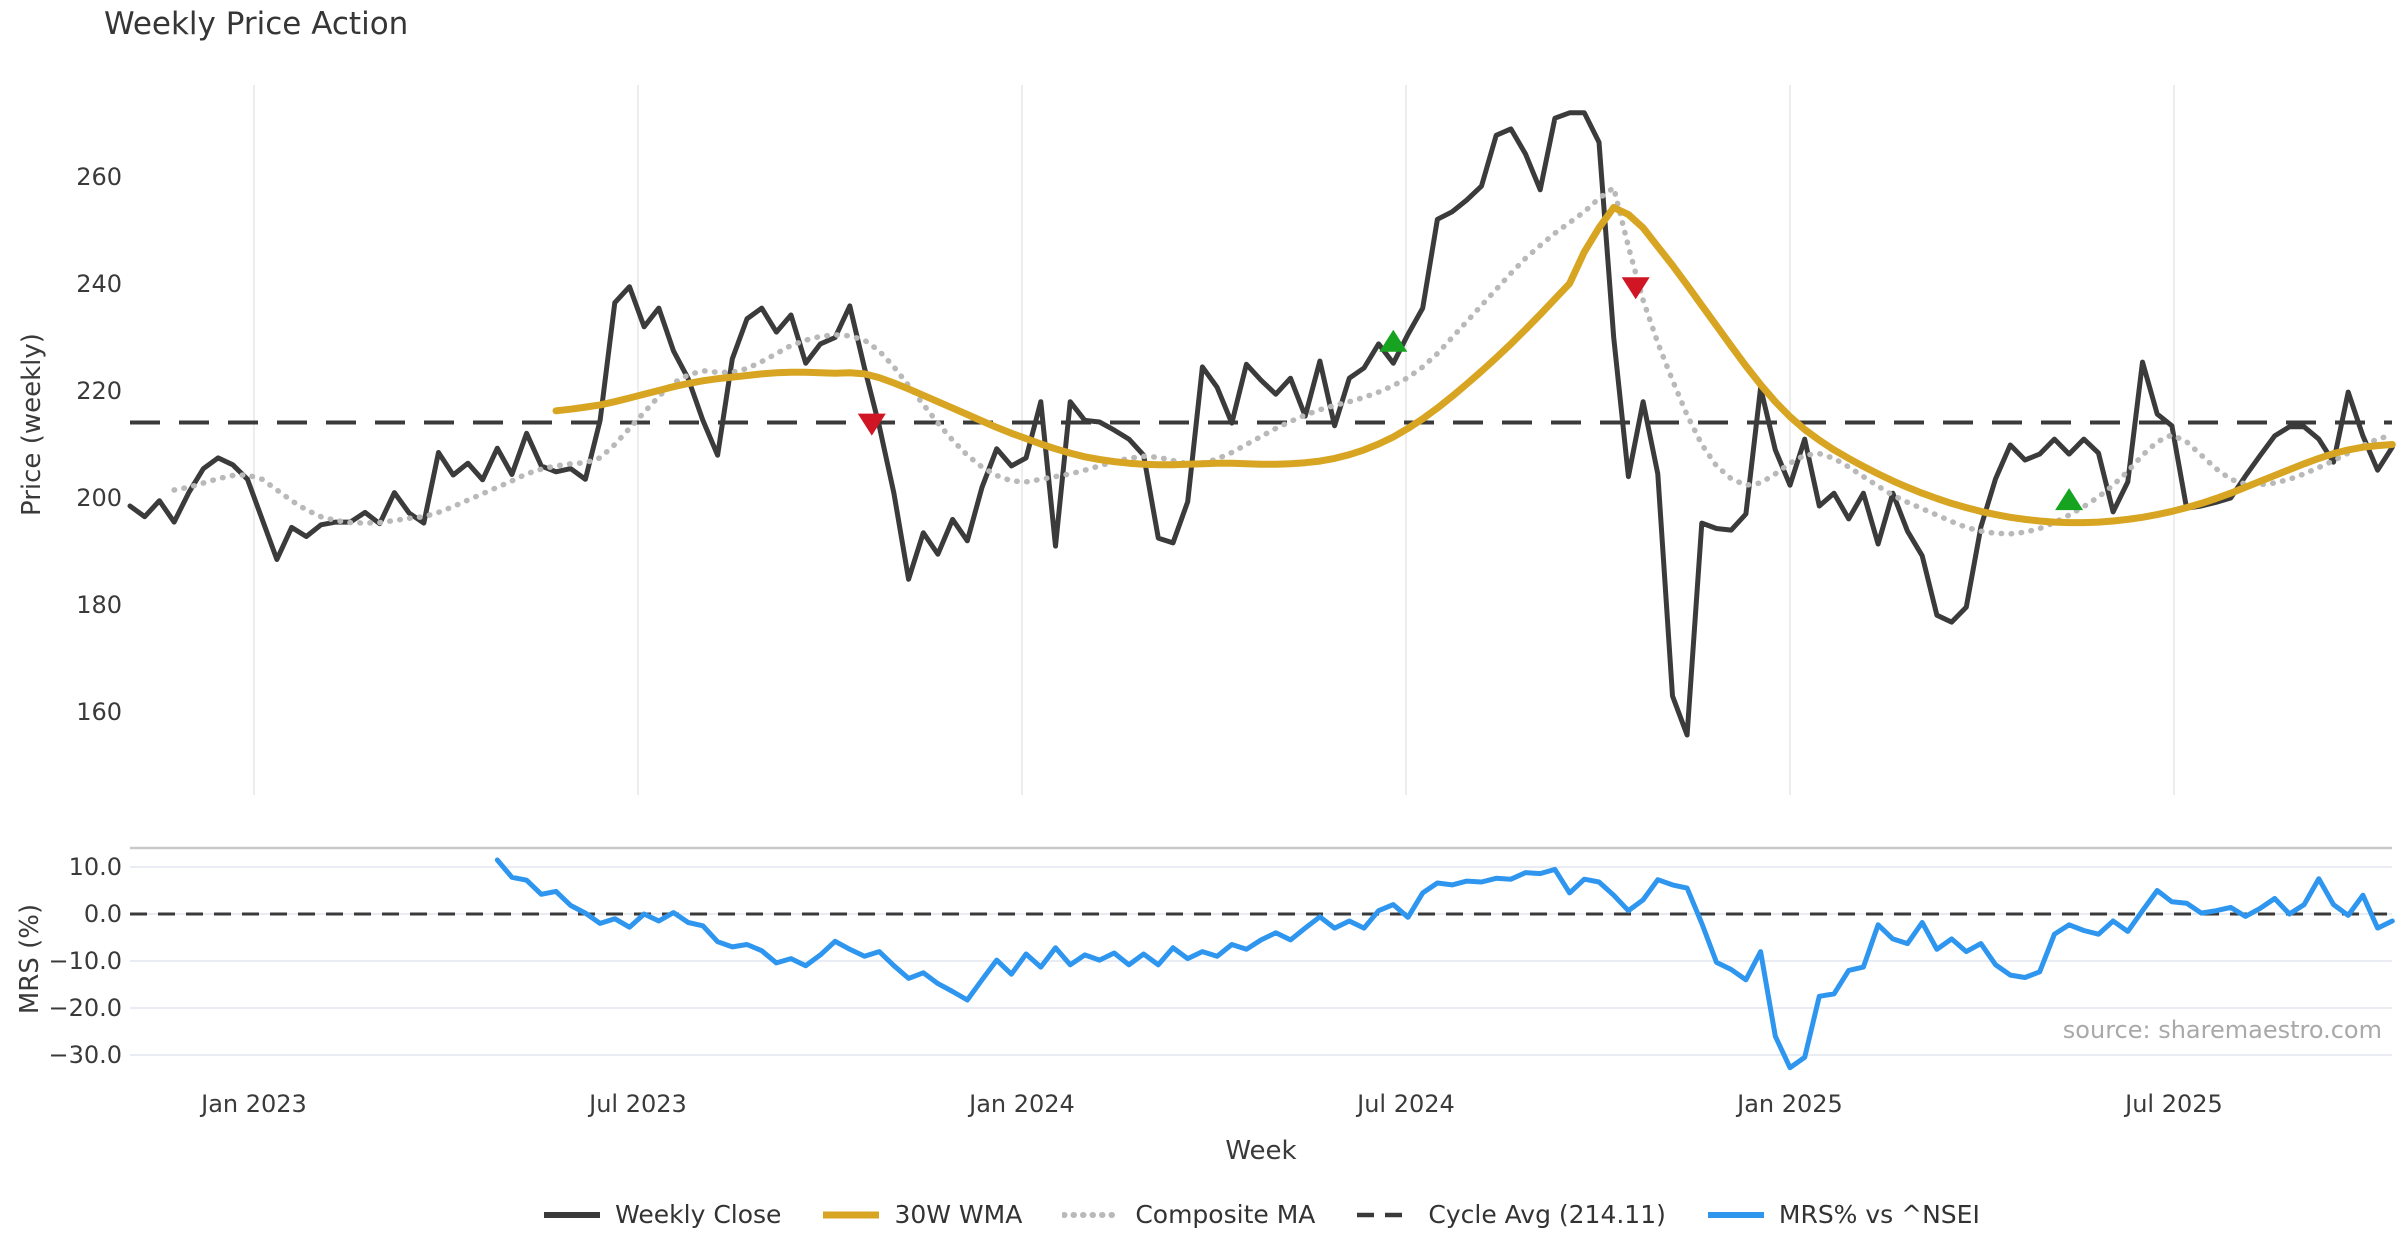  I want to click on source-attribution: source: sharemaestro.com, so click(2222, 1030).